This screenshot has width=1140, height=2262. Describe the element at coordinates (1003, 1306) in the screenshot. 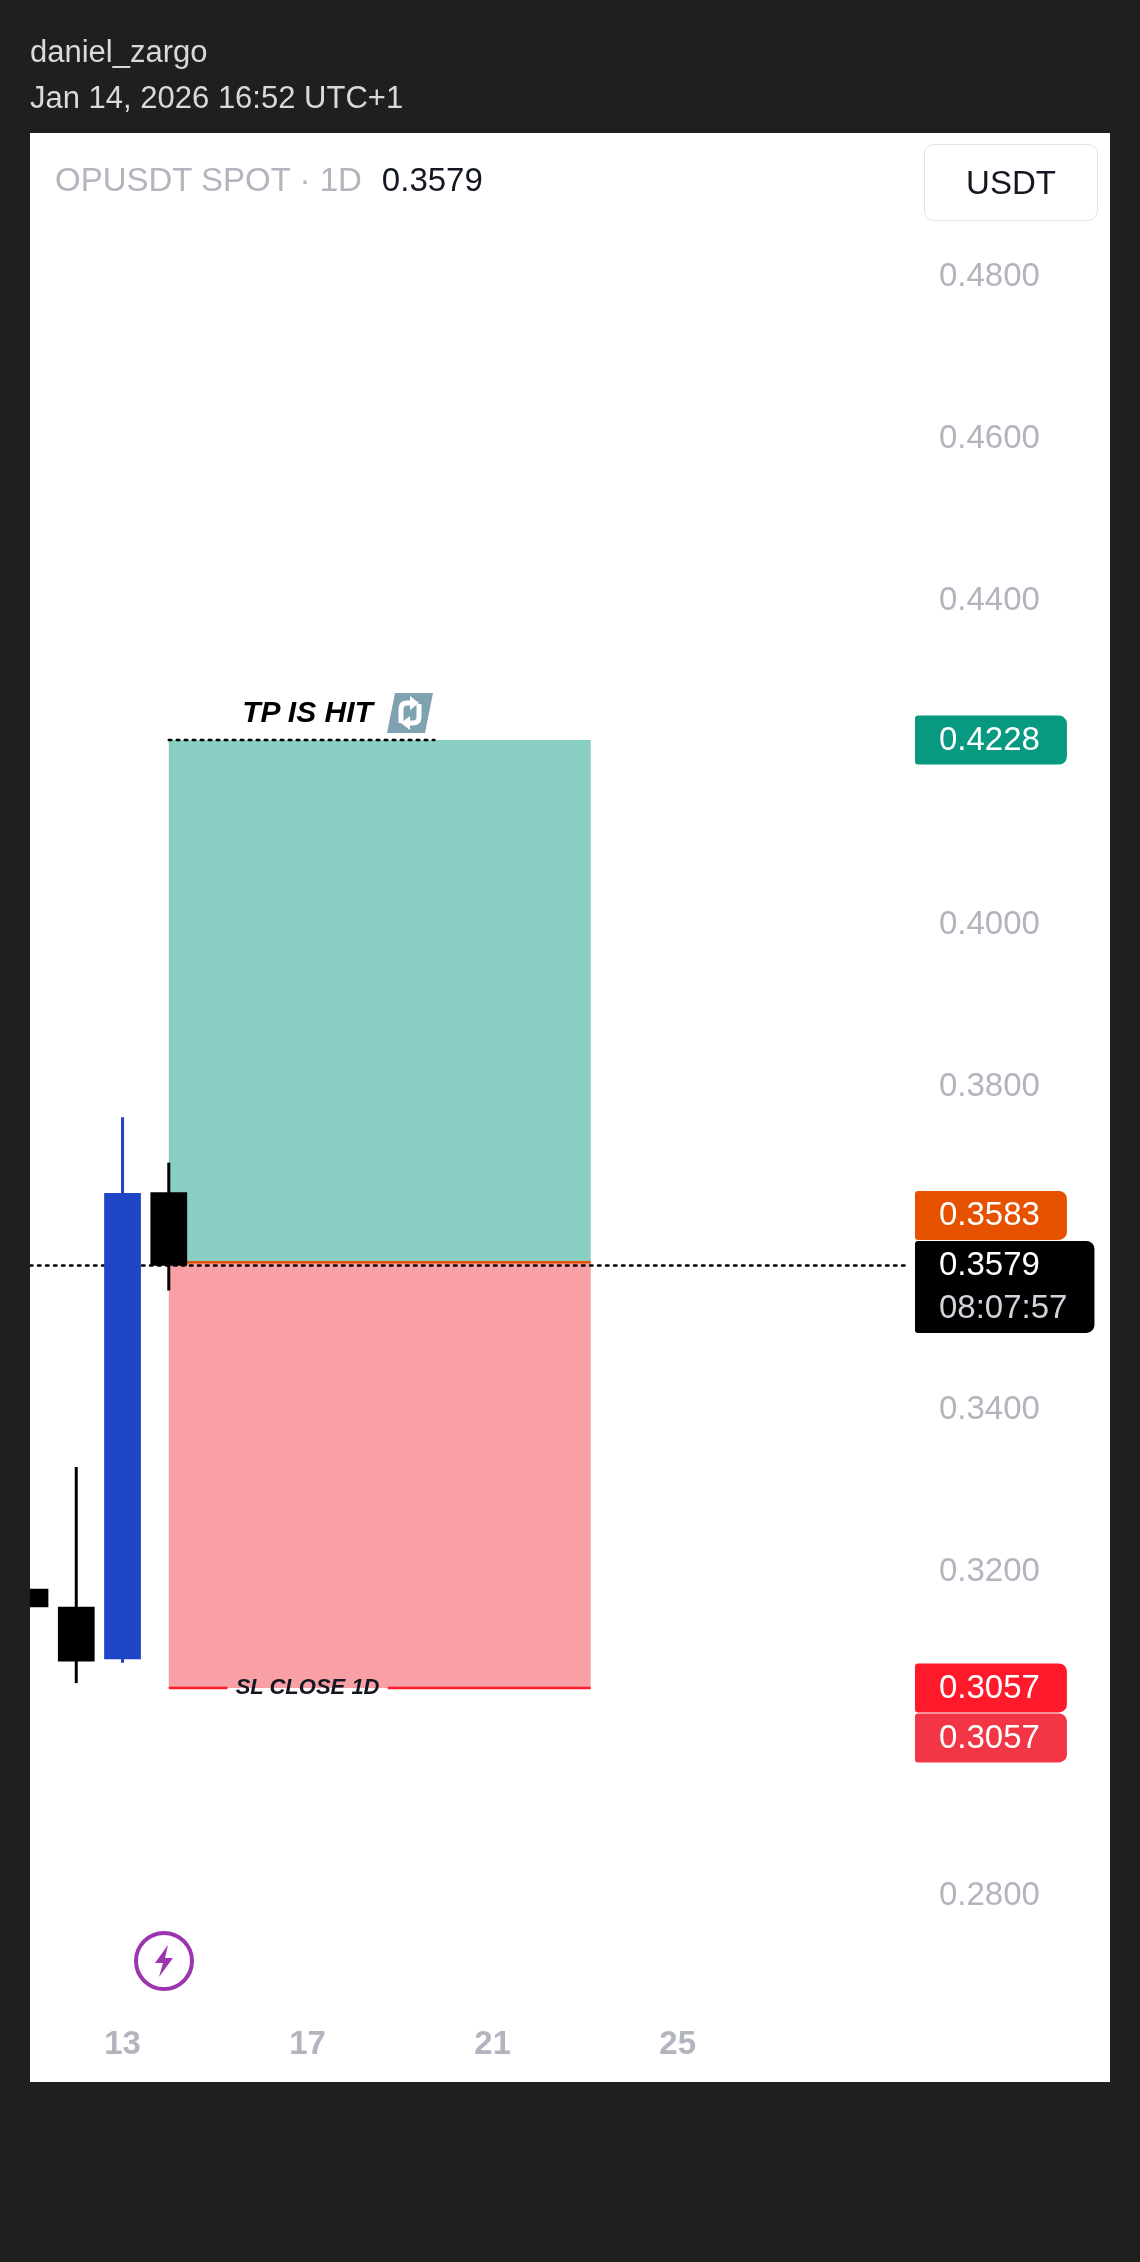

I see `text: 08:07:57` at that location.